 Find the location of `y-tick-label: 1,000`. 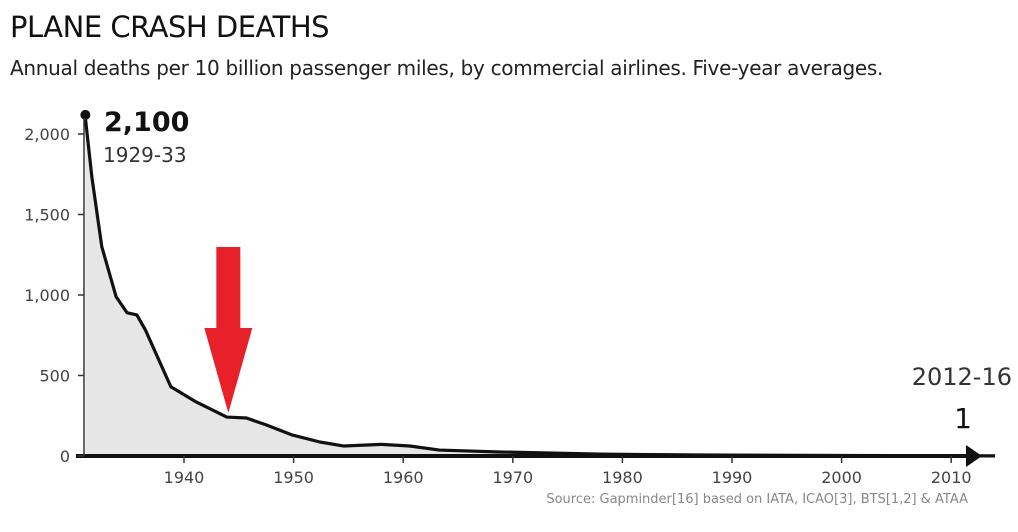

y-tick-label: 1,000 is located at coordinates (47, 295).